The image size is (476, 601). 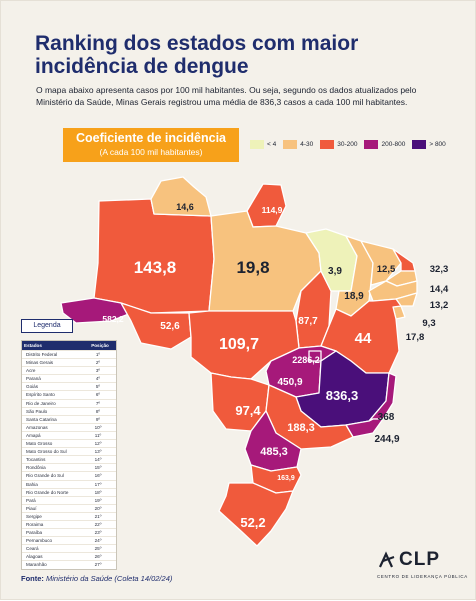 What do you see at coordinates (98, 541) in the screenshot?
I see `ranking-position: 24º` at bounding box center [98, 541].